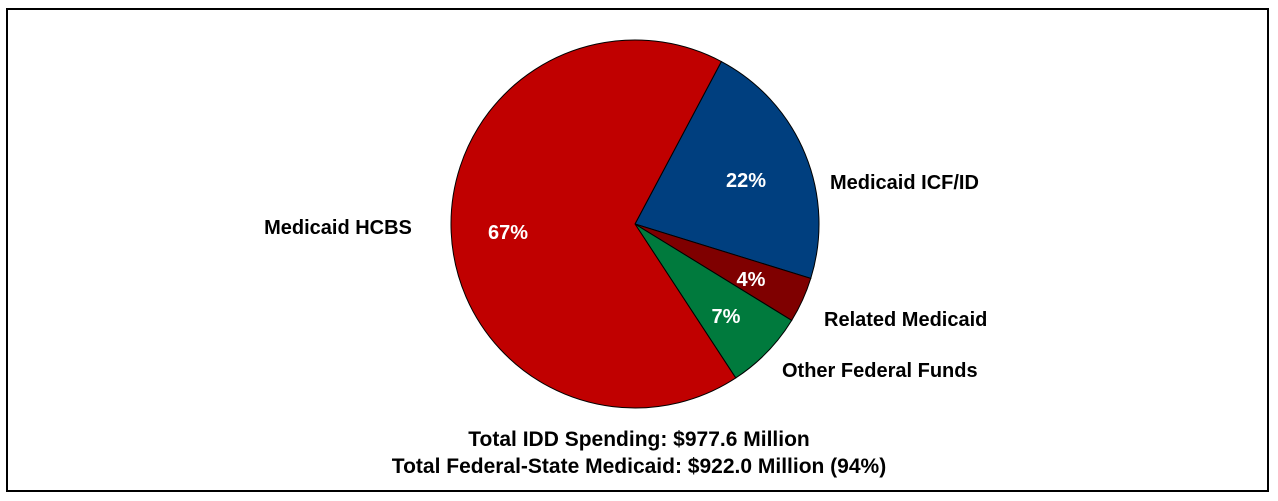 This screenshot has height=501, width=1278. Describe the element at coordinates (746, 181) in the screenshot. I see `slice-value-medicaid-icf-id: 22%` at that location.